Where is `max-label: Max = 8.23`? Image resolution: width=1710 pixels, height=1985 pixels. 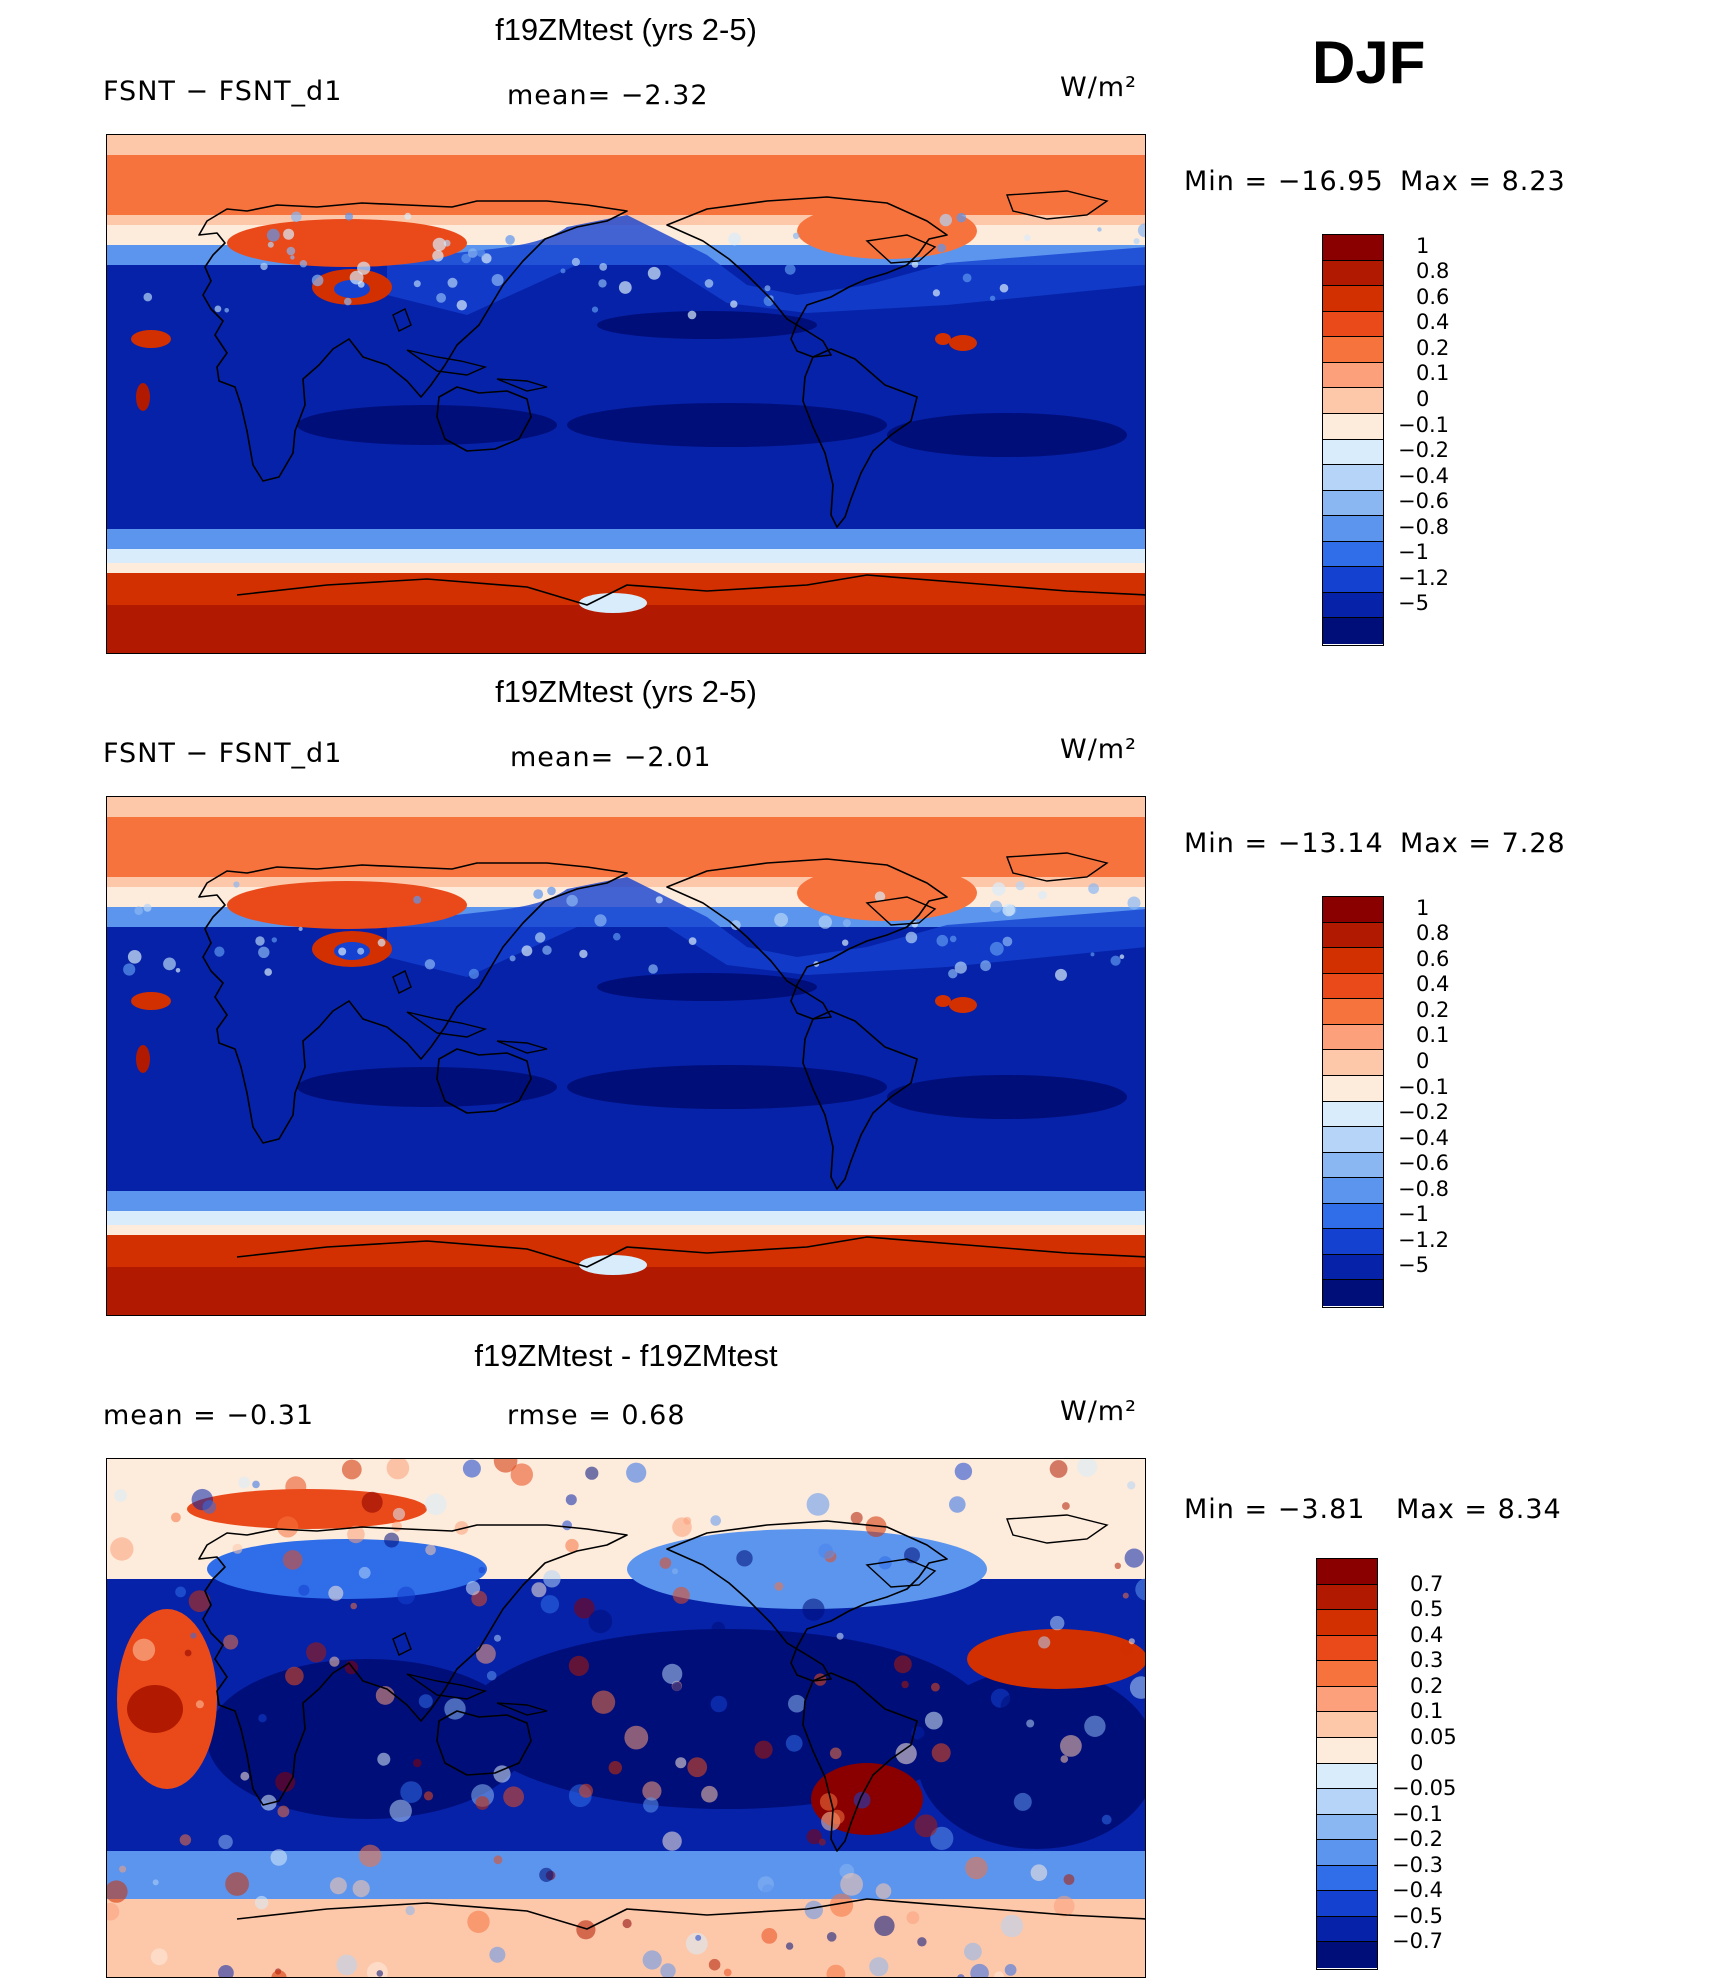 max-label: Max = 8.23 is located at coordinates (1483, 181).